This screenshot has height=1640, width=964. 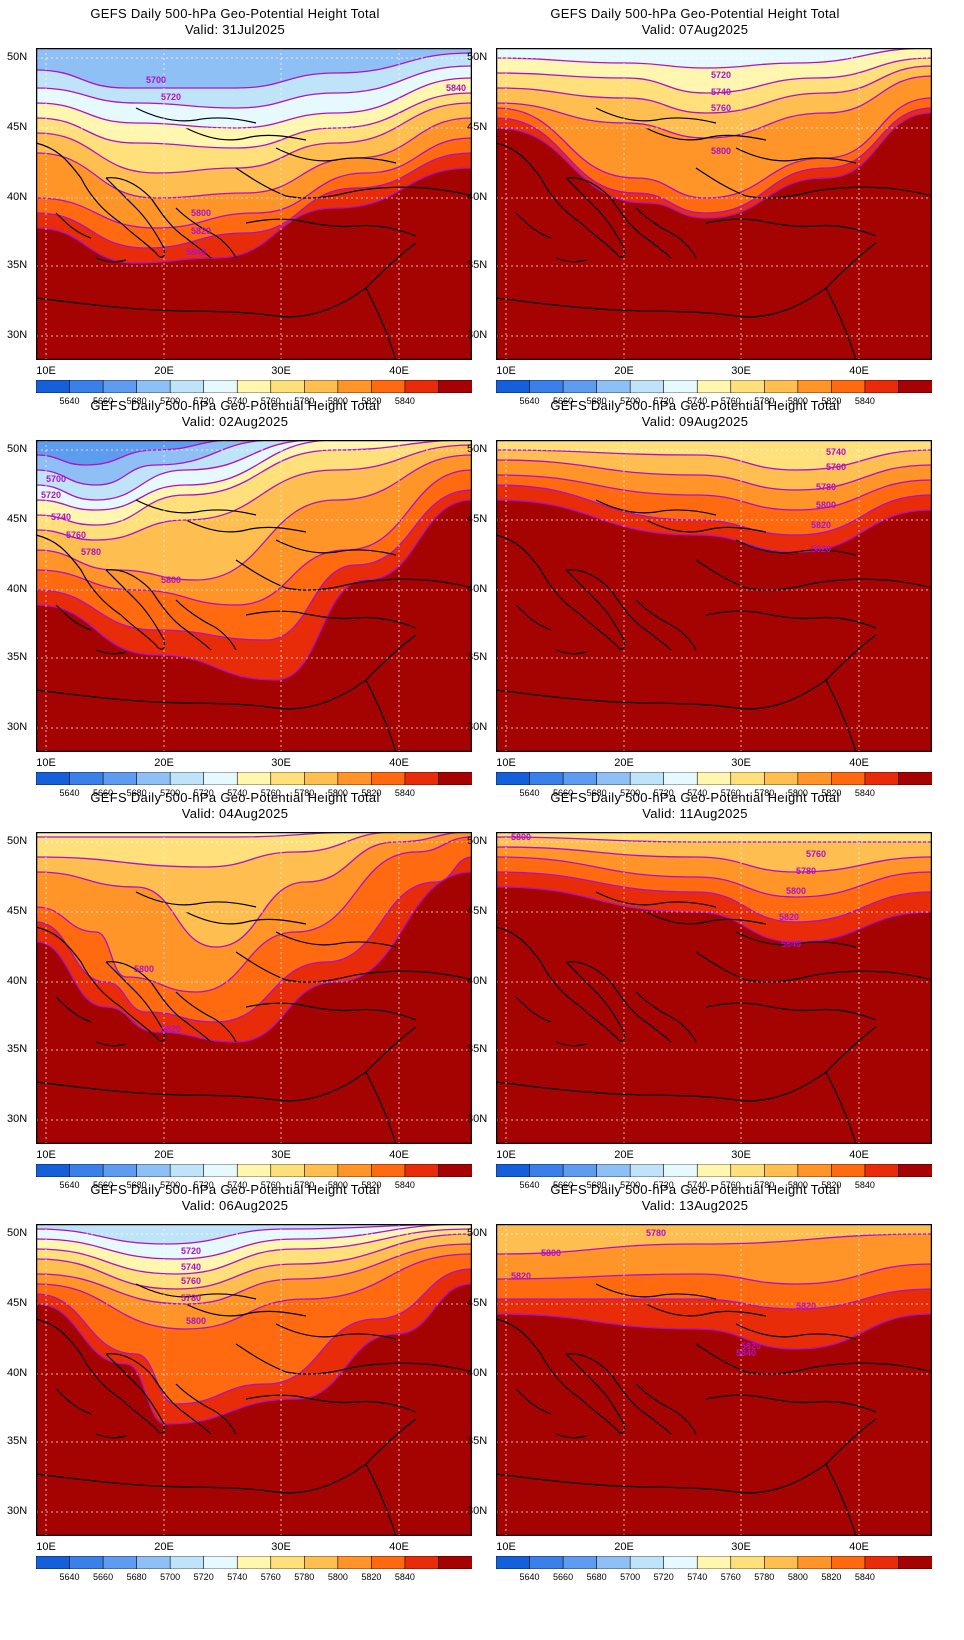 I want to click on colorbar-tick-label: 5740, so click(x=697, y=1185).